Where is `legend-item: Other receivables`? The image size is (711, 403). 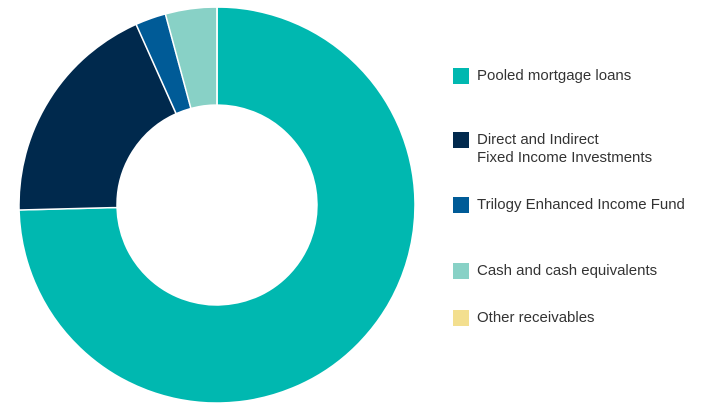 legend-item: Other receivables is located at coordinates (524, 318).